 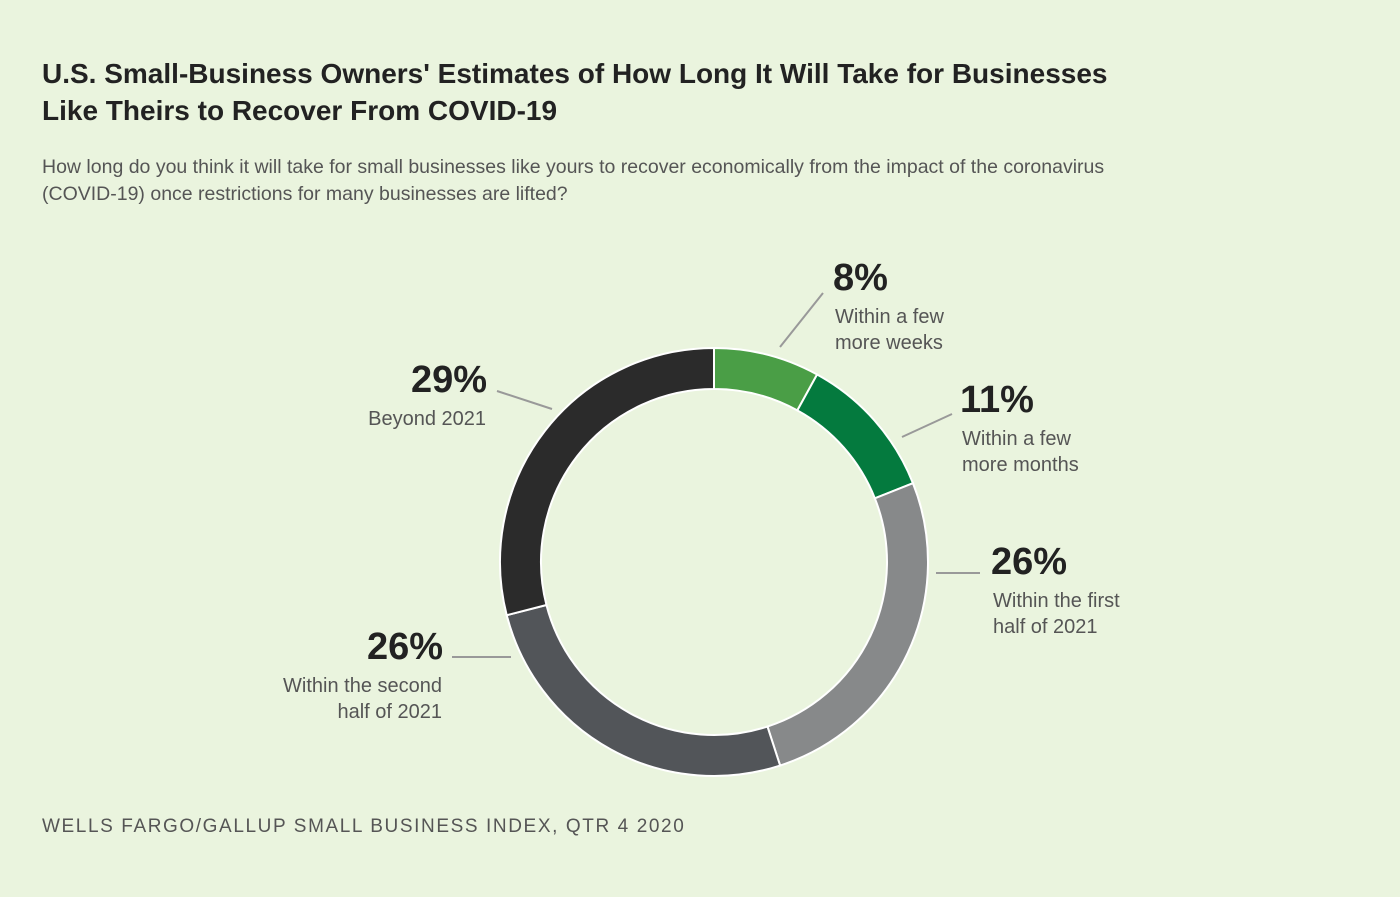 I want to click on donut-slices, so click(x=714, y=561).